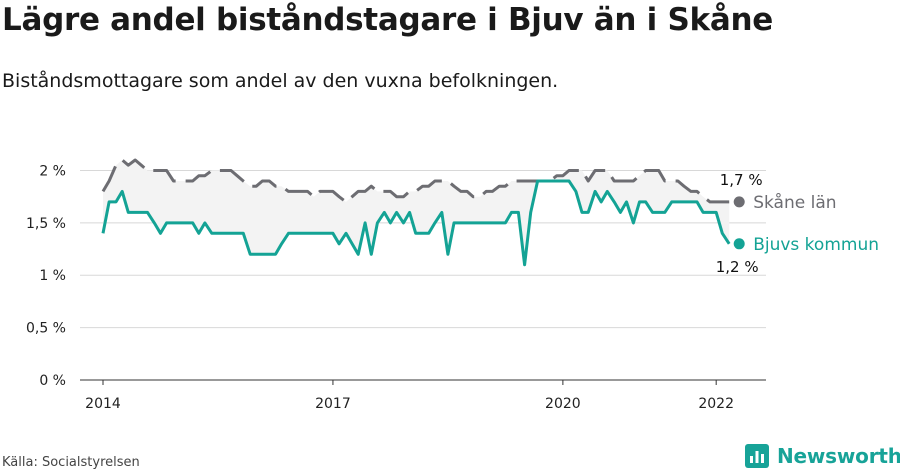 The image size is (900, 474). What do you see at coordinates (741, 180) in the screenshot?
I see `end-value-label-skane-lan: 1,7 %` at bounding box center [741, 180].